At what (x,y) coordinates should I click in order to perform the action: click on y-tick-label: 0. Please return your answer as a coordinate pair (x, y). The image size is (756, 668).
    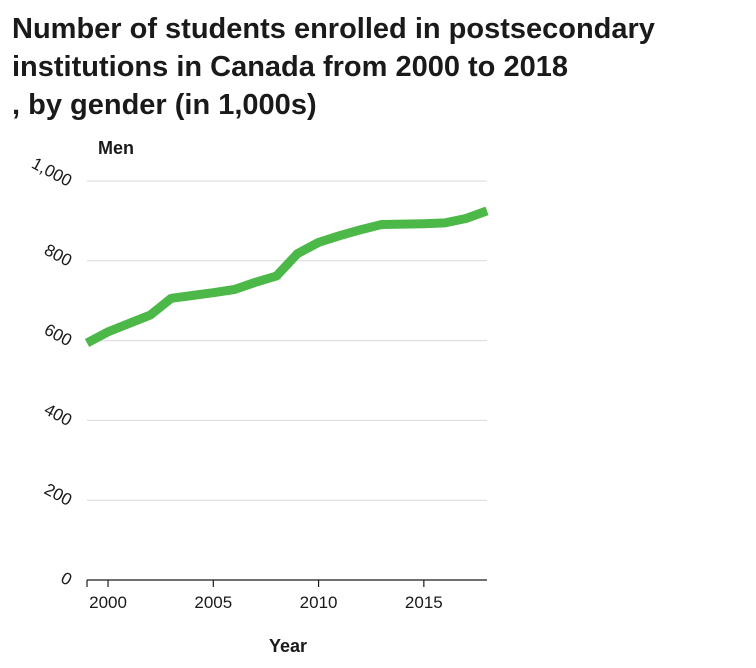
    Looking at the image, I should click on (66, 578).